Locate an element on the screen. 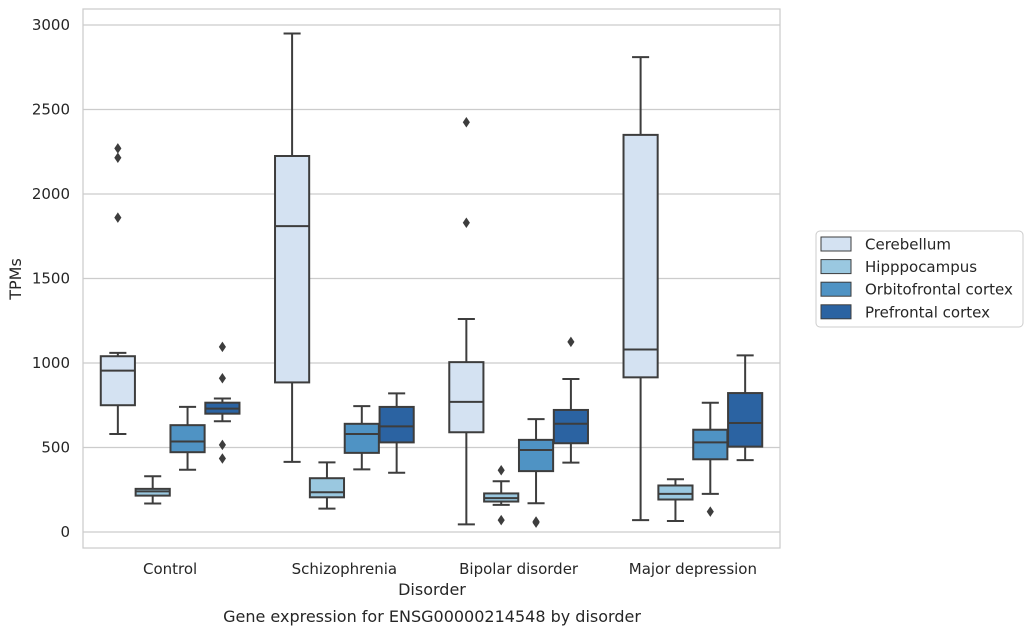 This screenshot has height=634, width=1032. y-tick-label: 1000 is located at coordinates (51, 363).